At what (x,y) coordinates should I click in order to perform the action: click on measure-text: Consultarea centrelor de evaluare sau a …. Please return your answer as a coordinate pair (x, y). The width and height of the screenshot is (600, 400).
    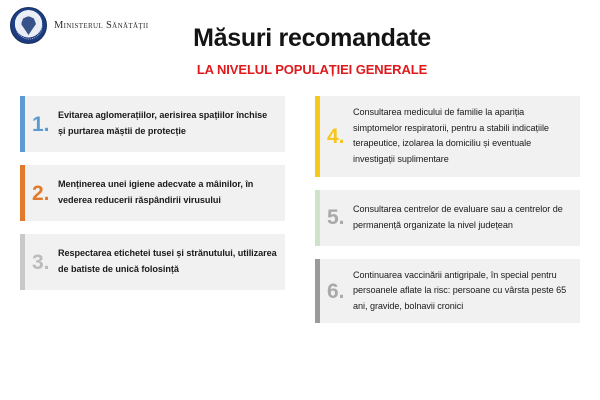
    Looking at the image, I should click on (458, 216).